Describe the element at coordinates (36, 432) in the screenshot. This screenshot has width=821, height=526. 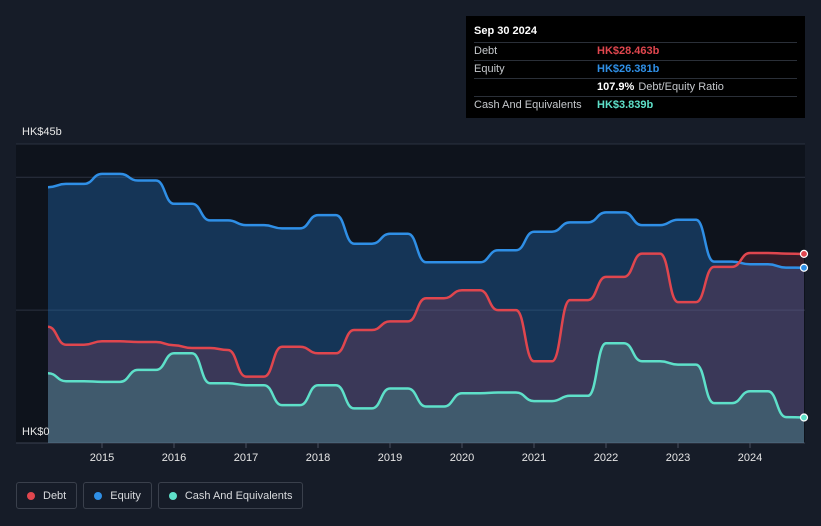
I see `y-axis-bottom-label: HK$0` at that location.